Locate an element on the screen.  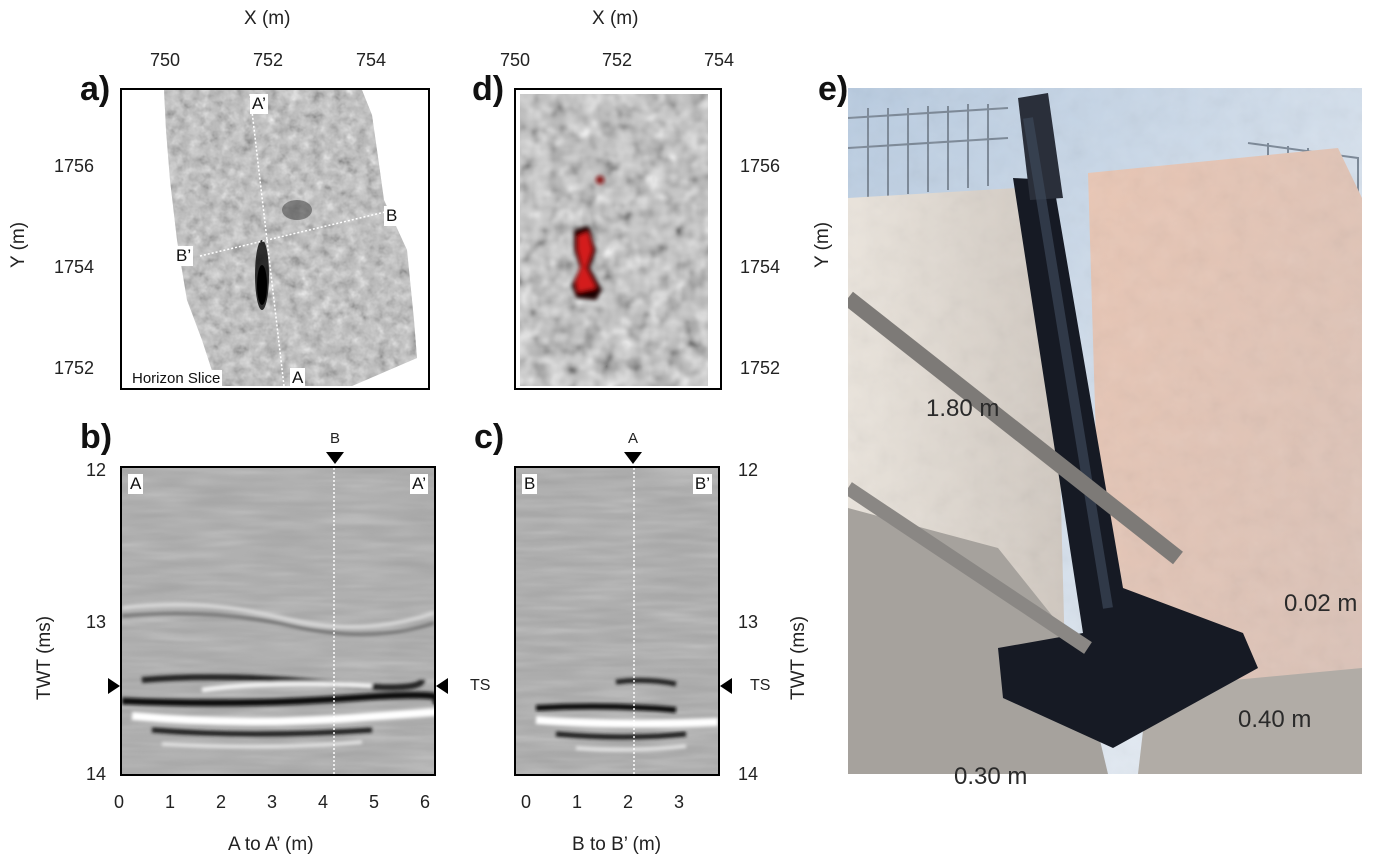
label-a-prime: A’ is located at coordinates (259, 104).